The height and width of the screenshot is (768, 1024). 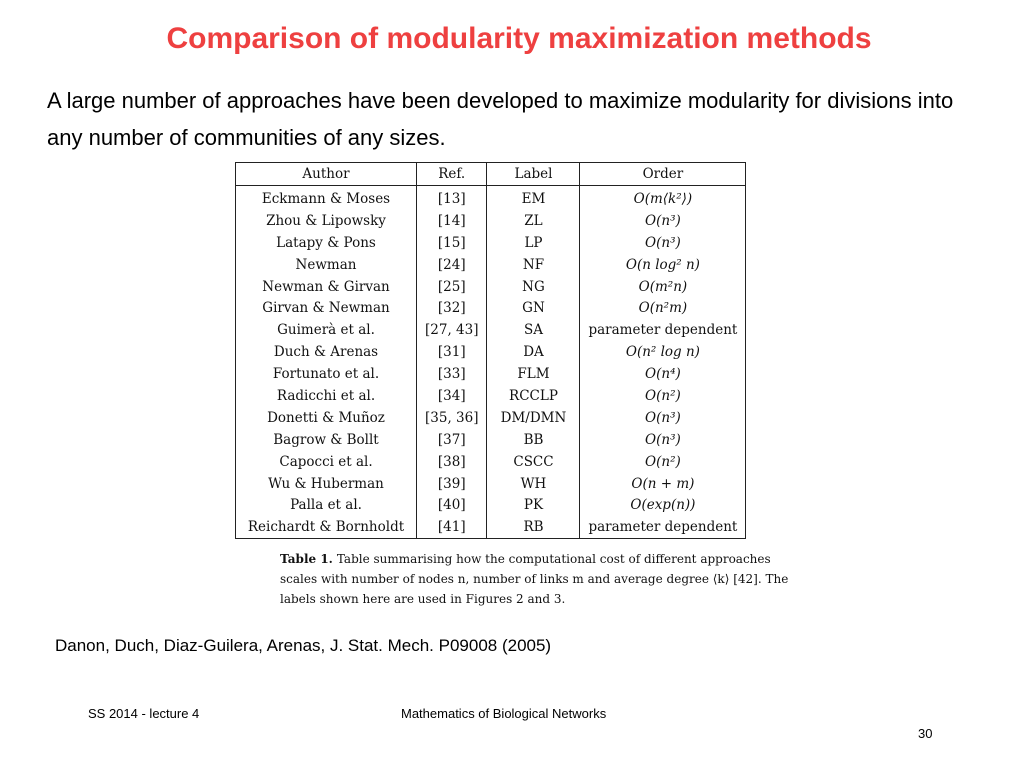 I want to click on cell-label: DM/DMN, so click(x=533, y=417).